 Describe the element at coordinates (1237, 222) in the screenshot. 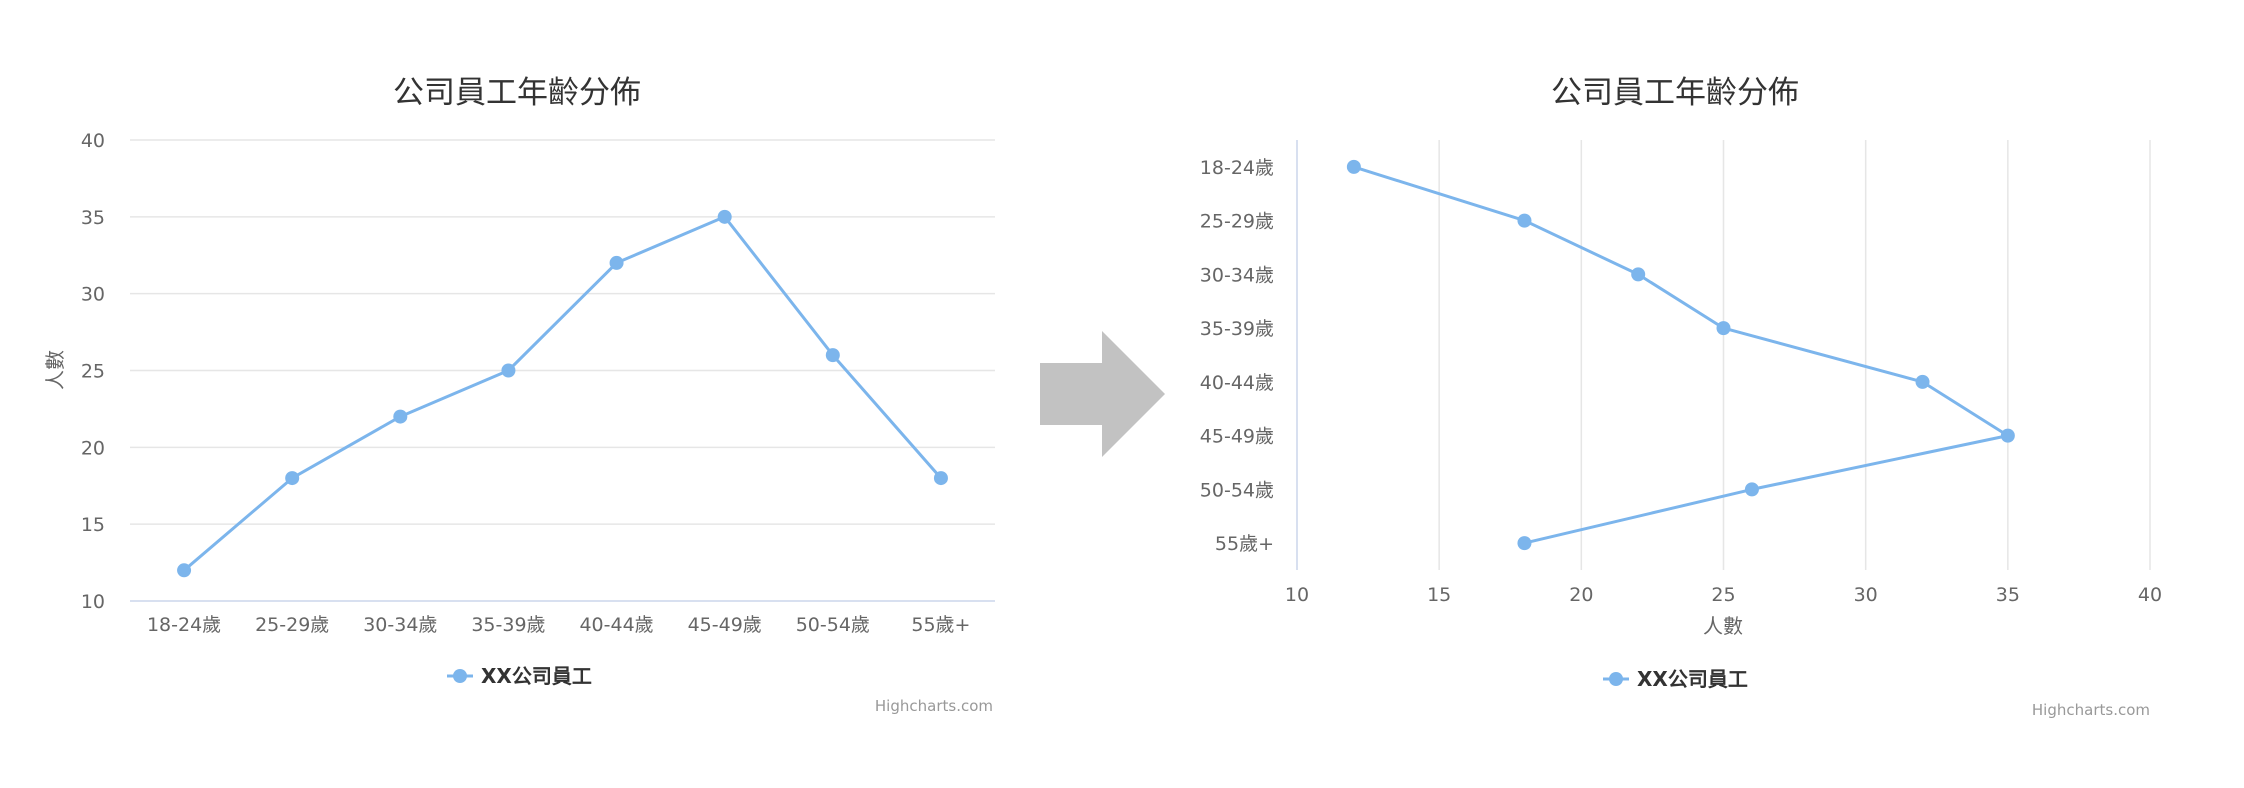

I see `y-tick-label: 25-29歲` at that location.